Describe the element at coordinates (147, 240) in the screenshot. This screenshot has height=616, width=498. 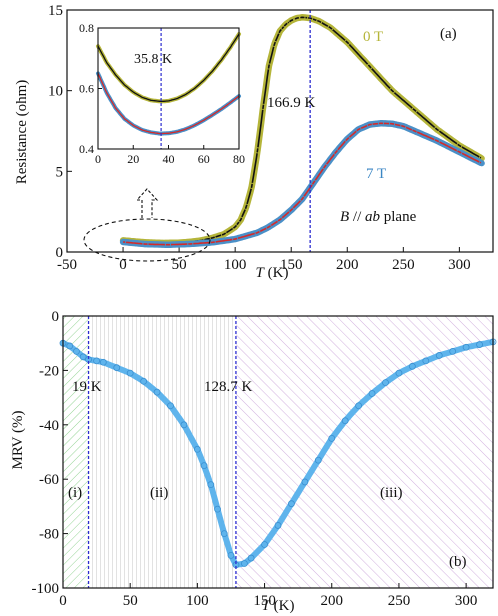
I see `low-temperature-highlight-ellipse` at that location.